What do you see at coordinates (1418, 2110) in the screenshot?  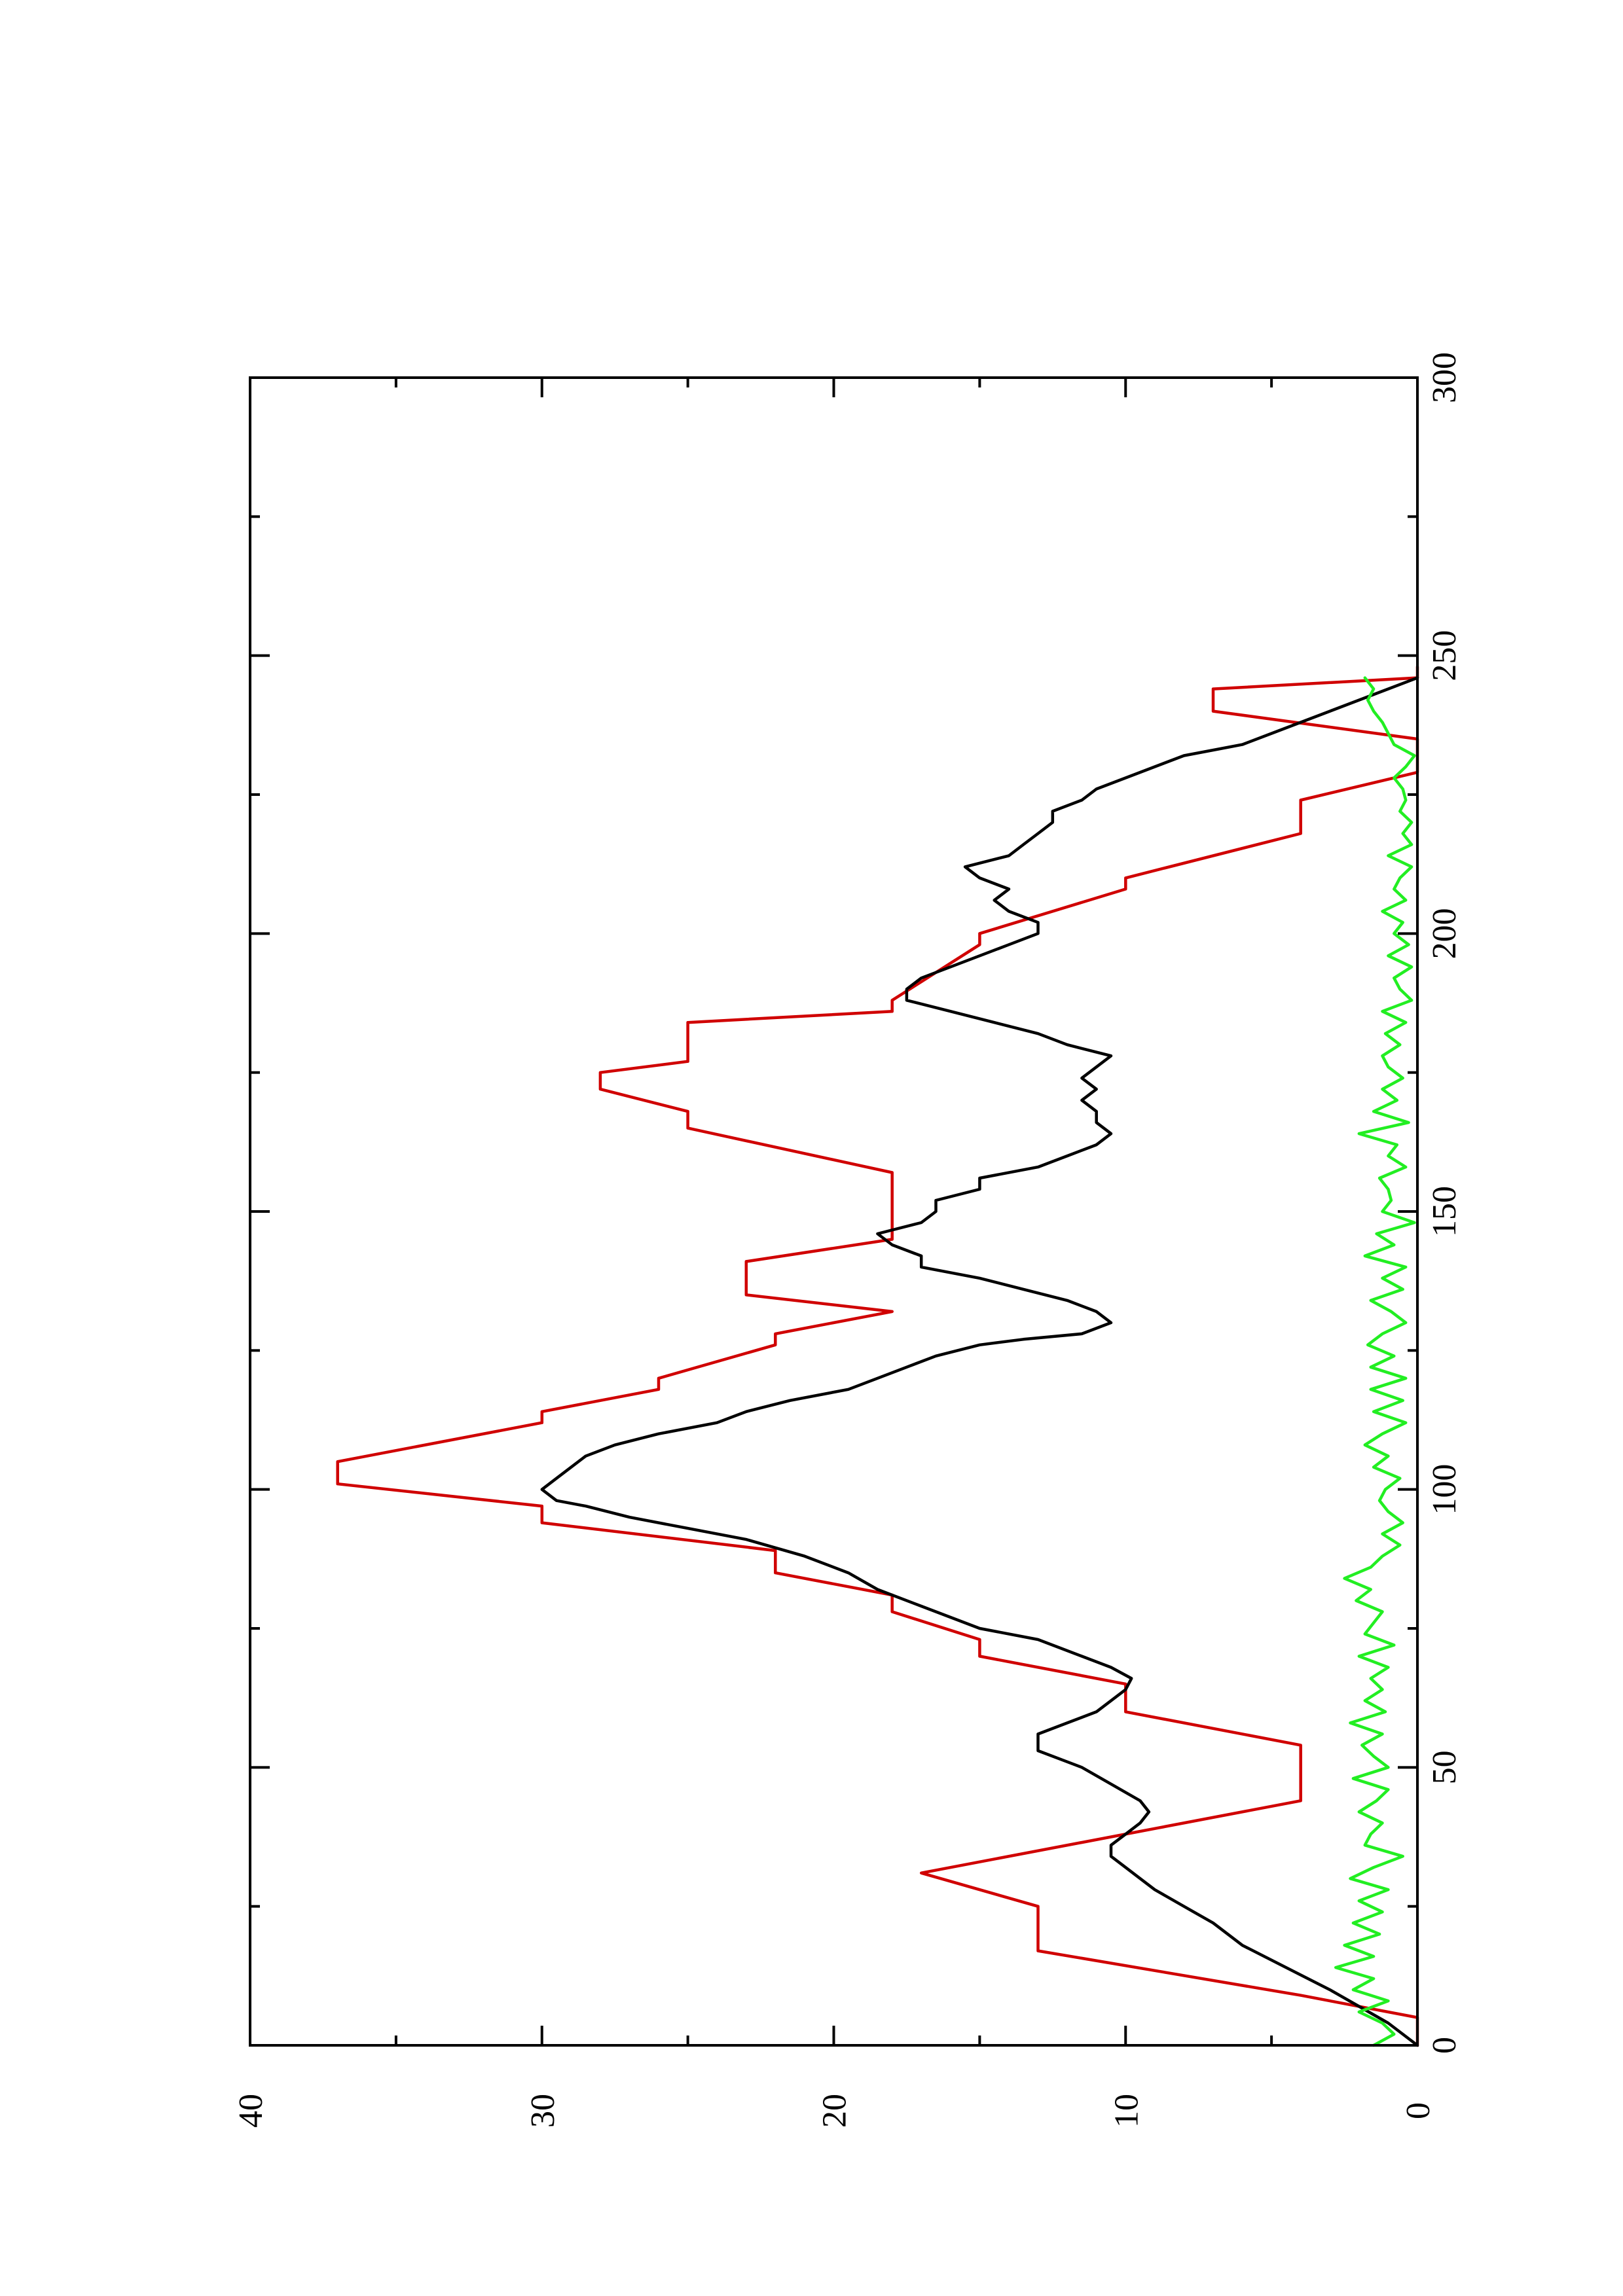 I see `y-tick-label: 0` at bounding box center [1418, 2110].